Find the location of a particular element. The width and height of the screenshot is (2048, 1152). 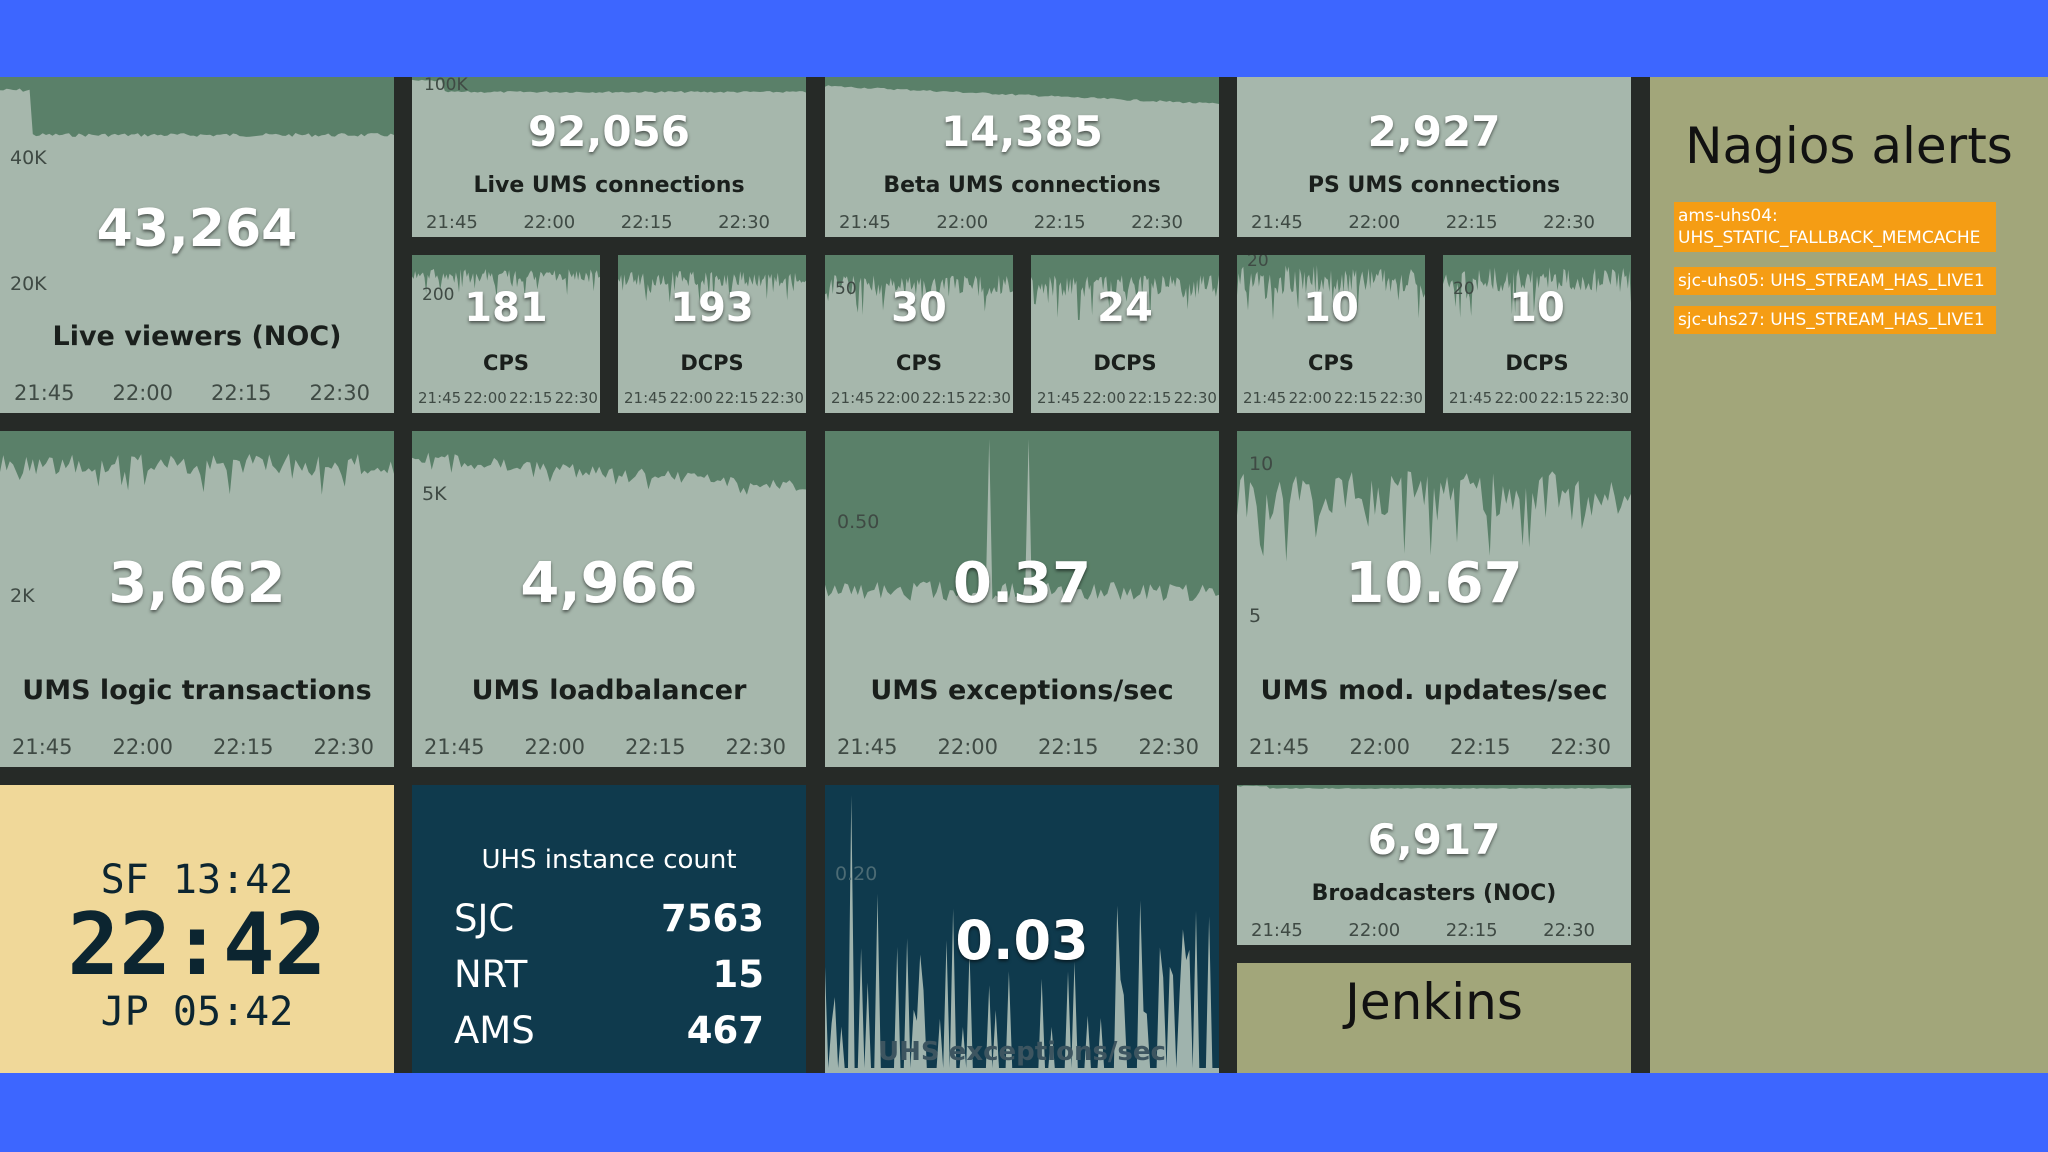

world-clock-tile: SF 13:42 22:42 JP 05:42 is located at coordinates (197, 929).